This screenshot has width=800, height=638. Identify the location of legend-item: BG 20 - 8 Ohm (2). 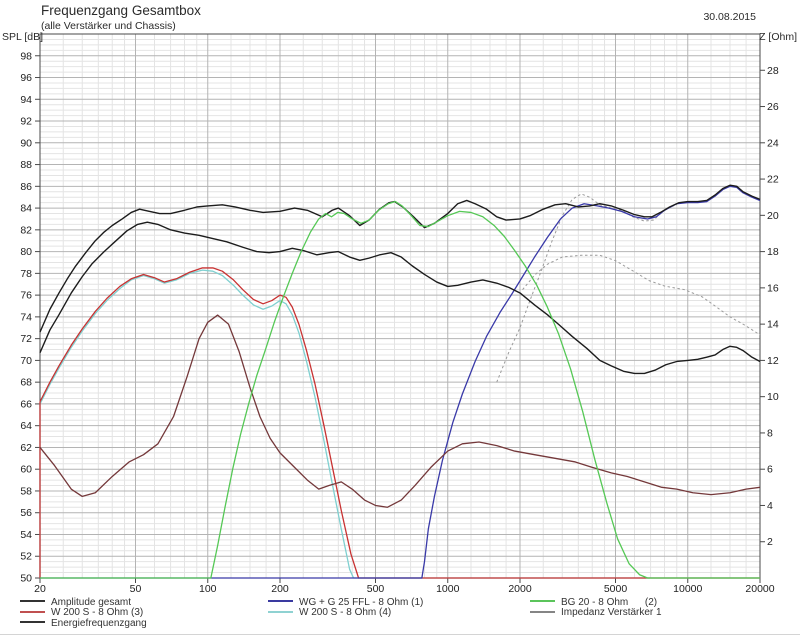
(596, 602).